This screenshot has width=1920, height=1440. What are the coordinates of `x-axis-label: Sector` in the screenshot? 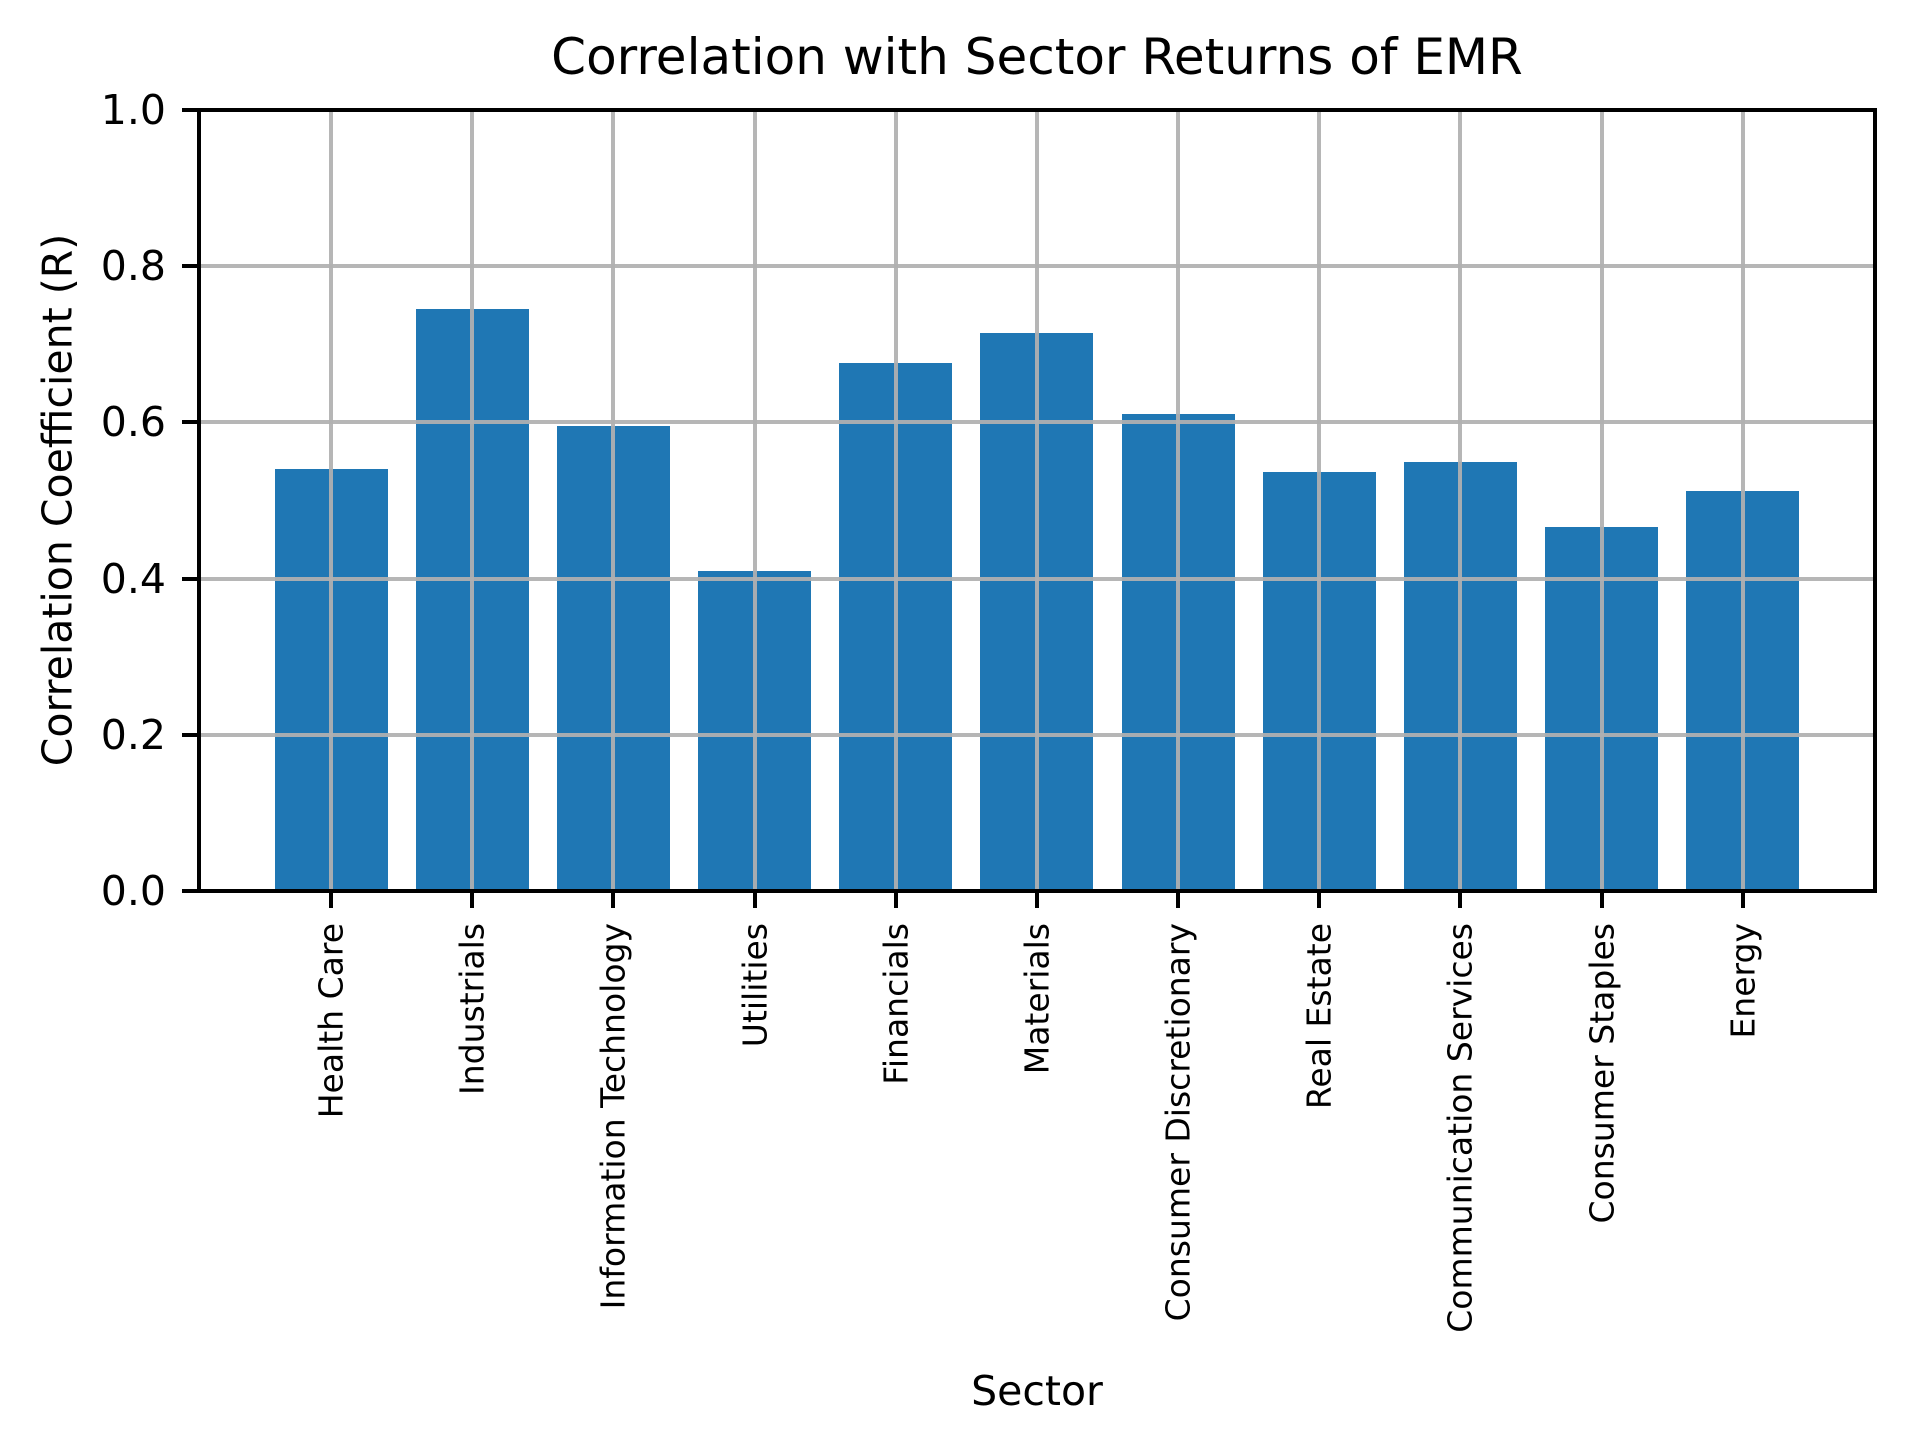 It's located at (1037, 1391).